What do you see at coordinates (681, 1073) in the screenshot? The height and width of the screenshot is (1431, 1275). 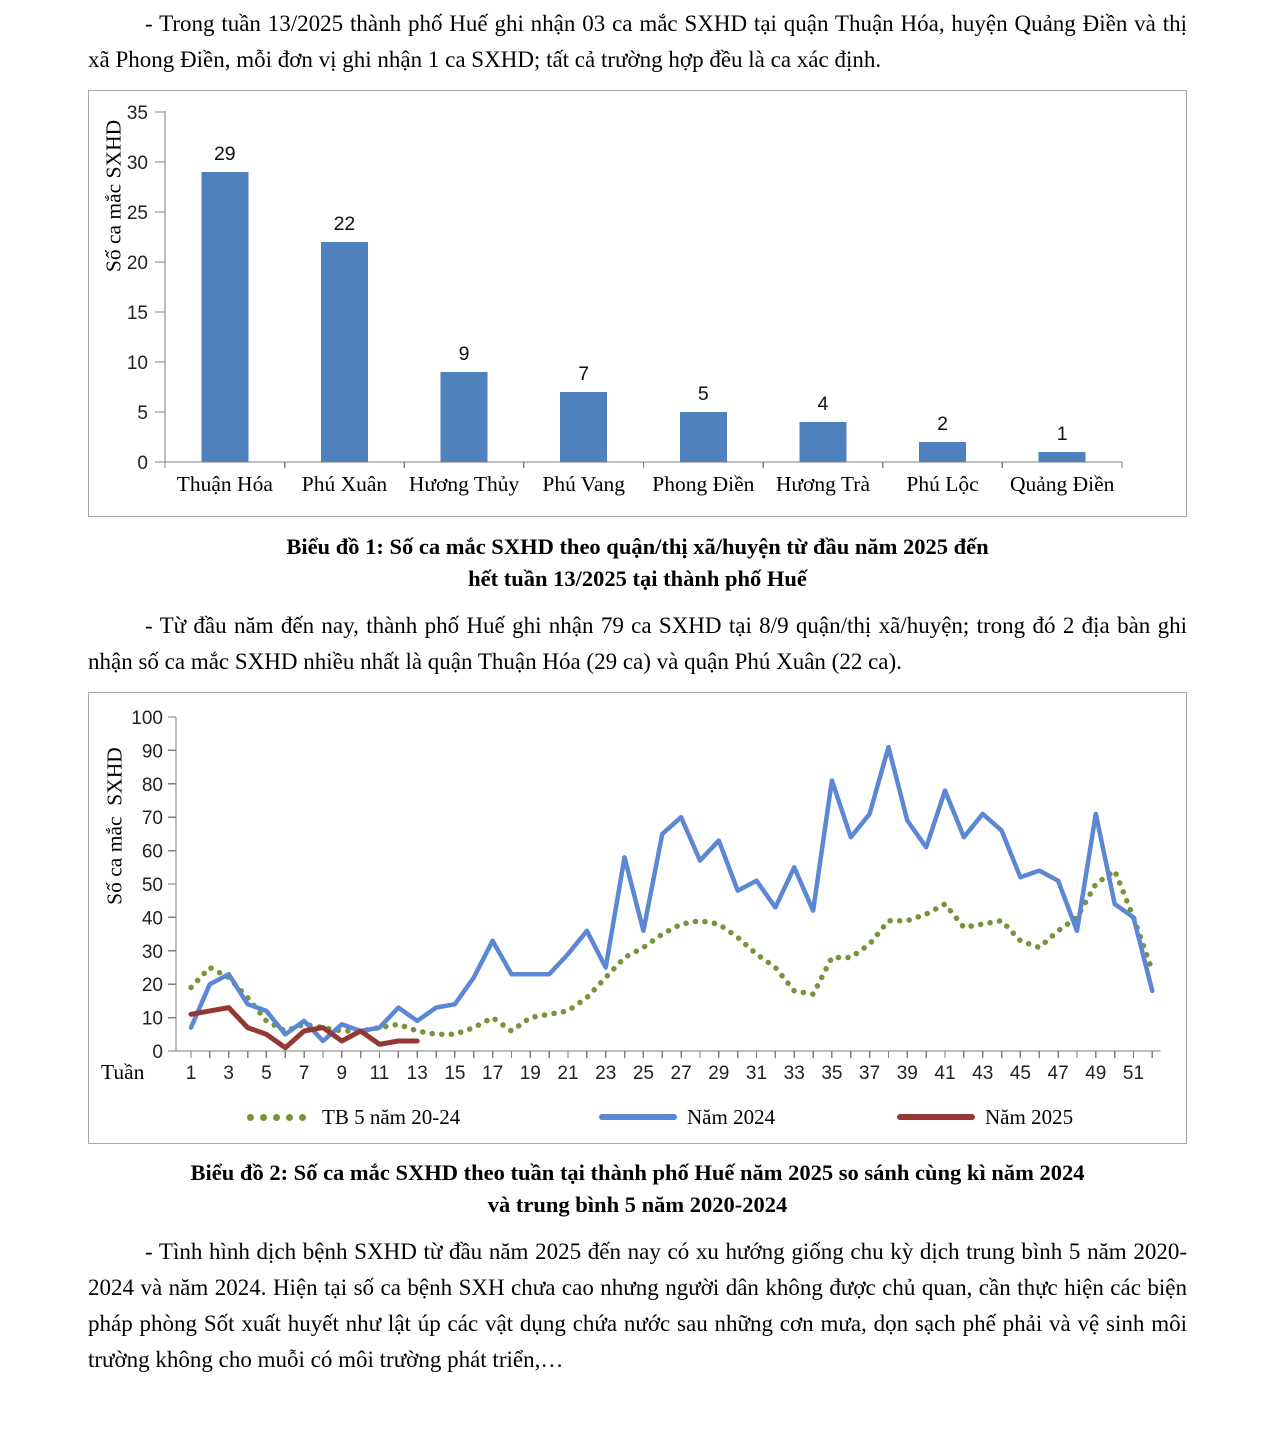 I see `week-label: 27` at bounding box center [681, 1073].